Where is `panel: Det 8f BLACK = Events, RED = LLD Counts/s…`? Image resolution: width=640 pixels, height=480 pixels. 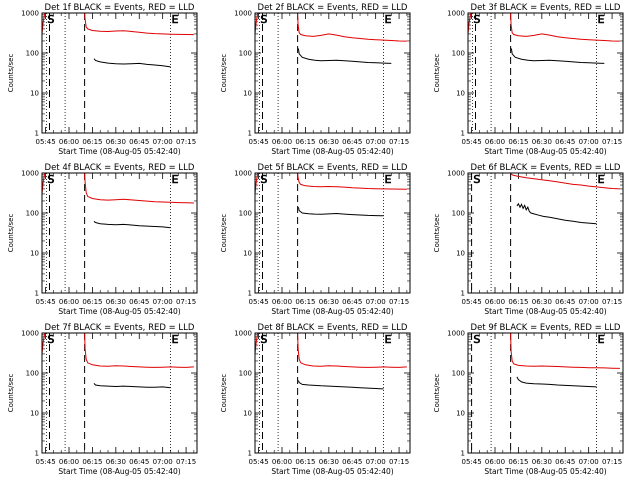 panel: Det 8f BLACK = Events, RED = LLD Counts/s… is located at coordinates (315, 399).